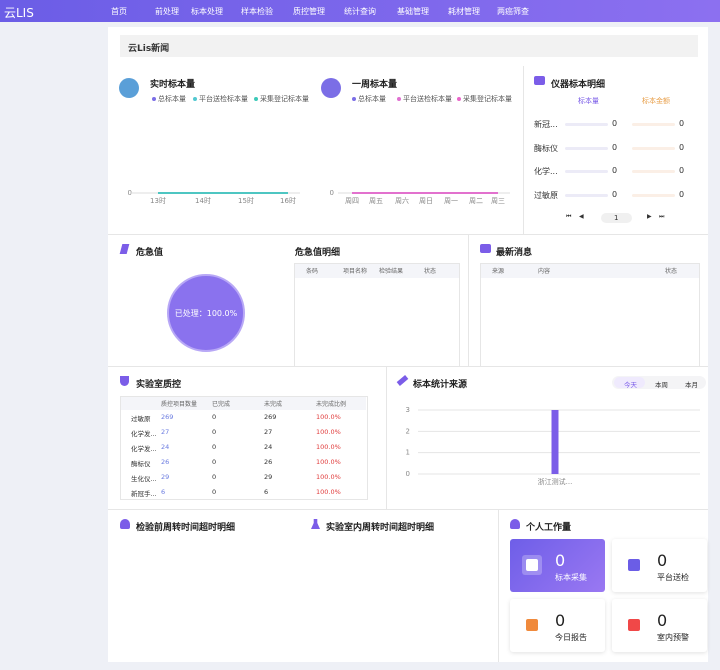 Image resolution: width=720 pixels, height=670 pixels. I want to click on pager-page: 1, so click(616, 218).